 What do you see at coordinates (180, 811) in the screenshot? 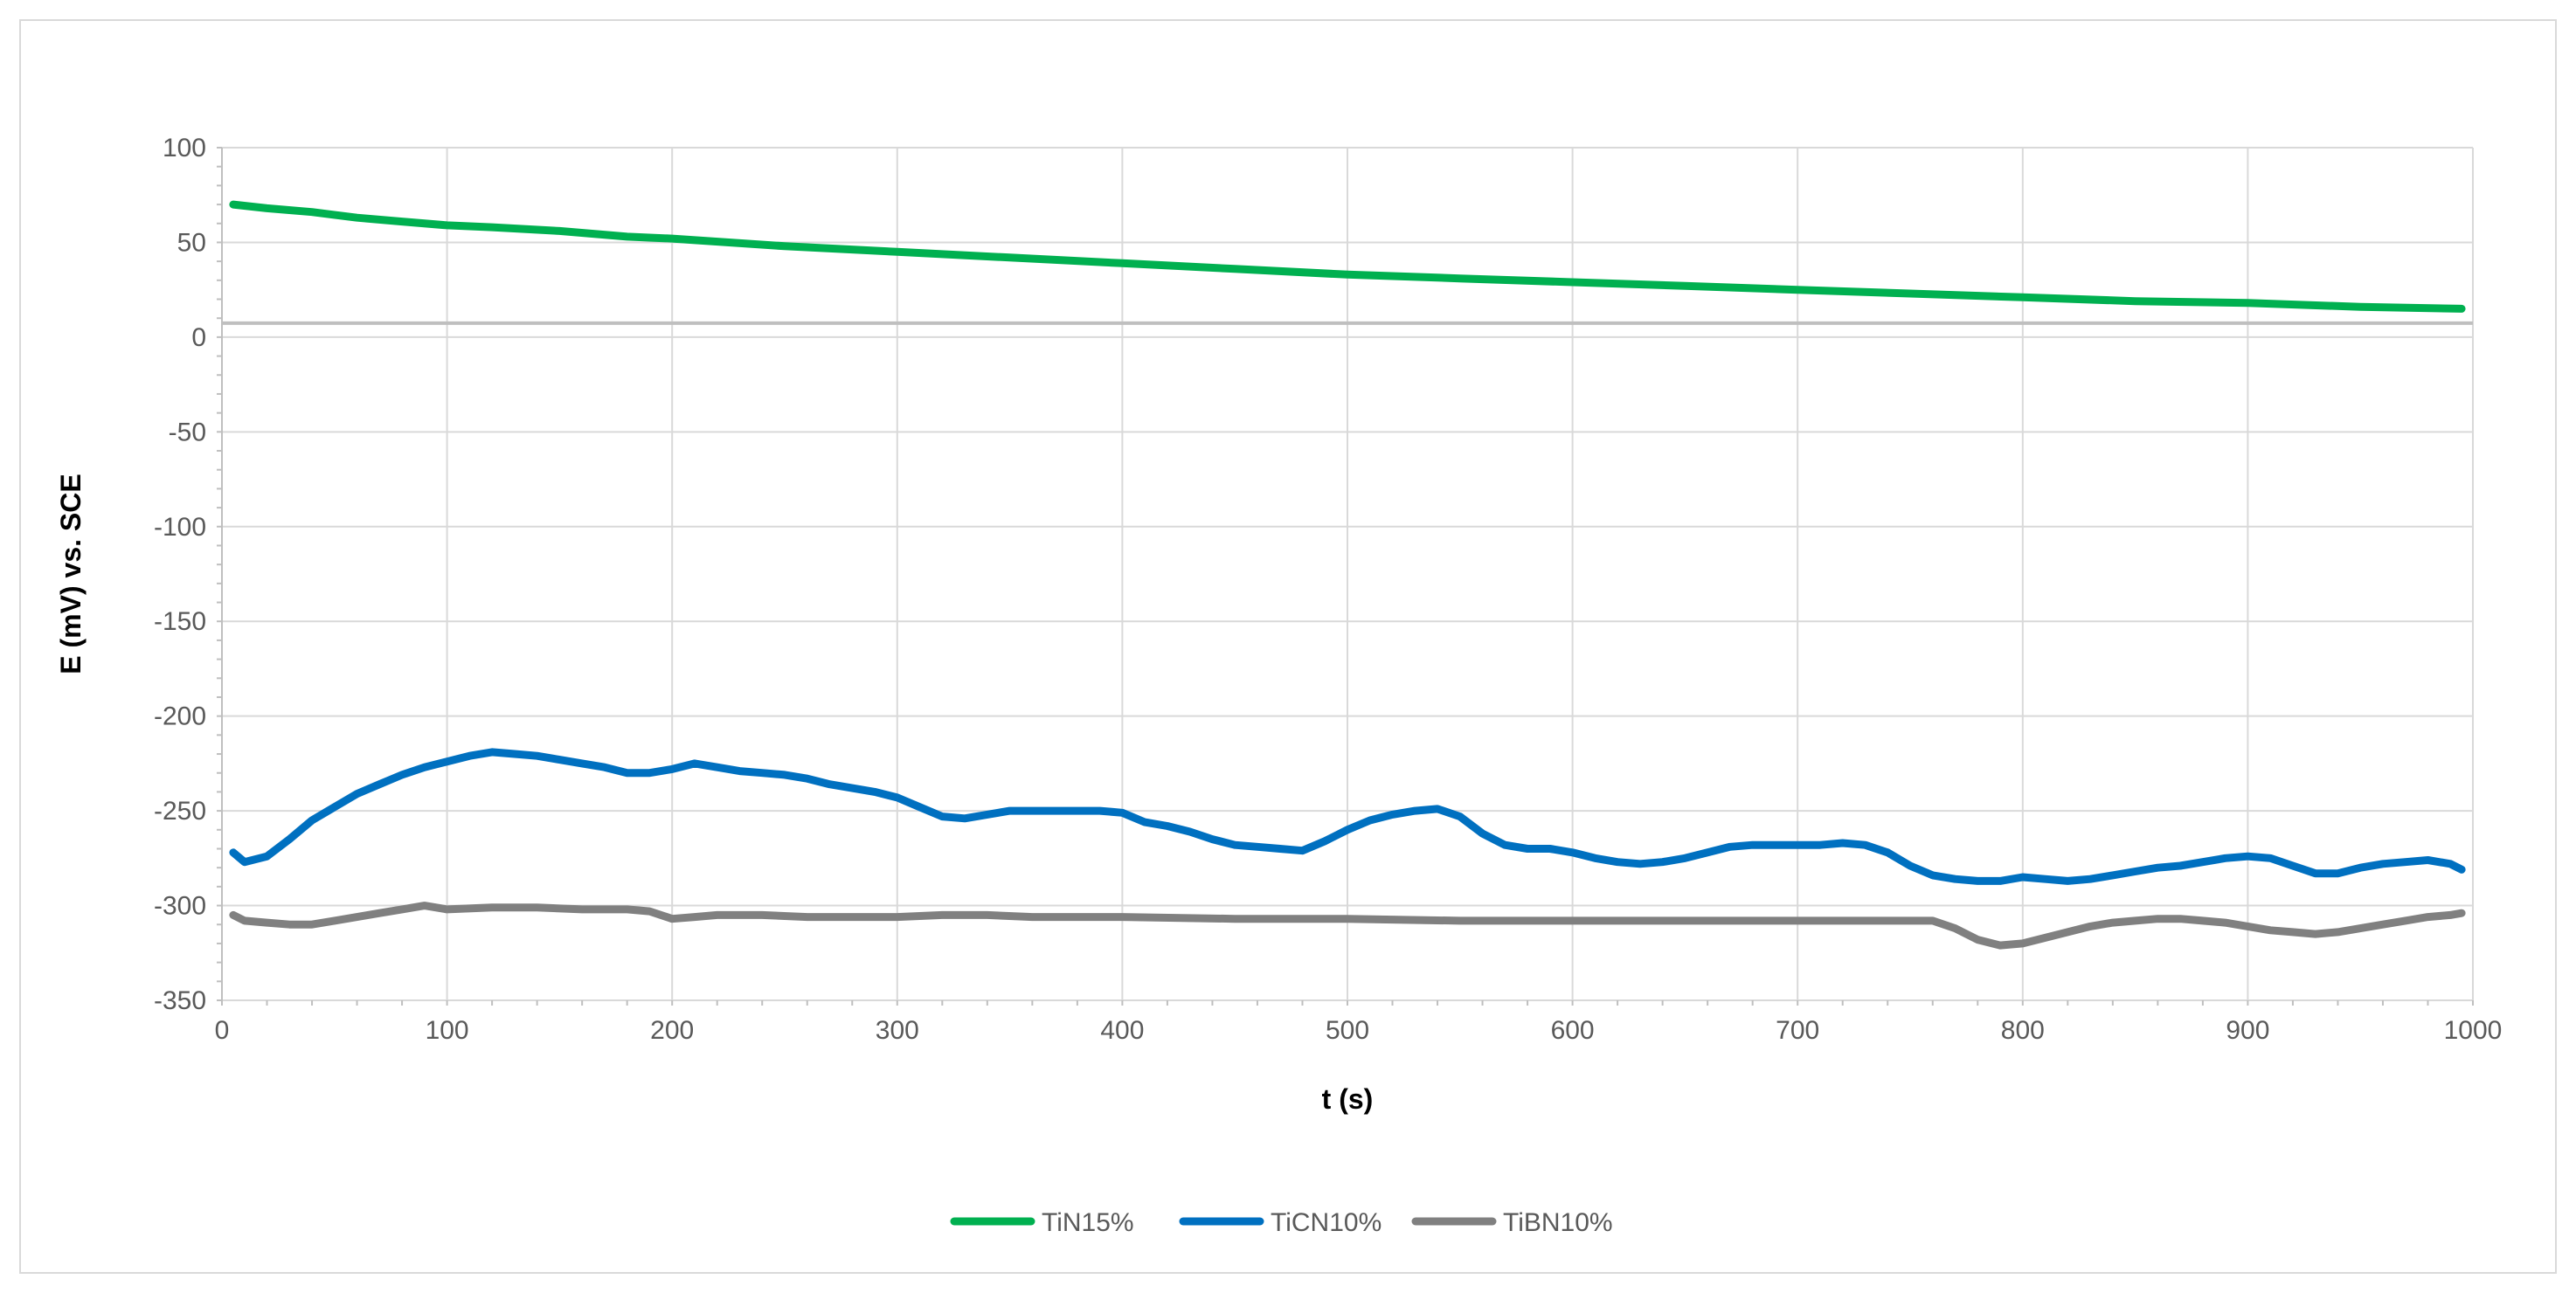
I see `y-tick-label: -250` at bounding box center [180, 811].